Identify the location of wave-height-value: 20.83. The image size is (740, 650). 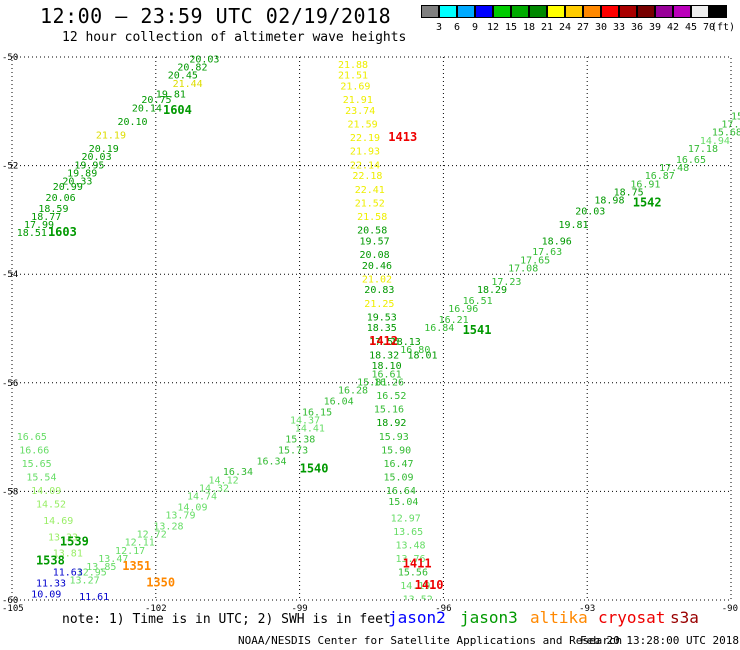
(379, 290).